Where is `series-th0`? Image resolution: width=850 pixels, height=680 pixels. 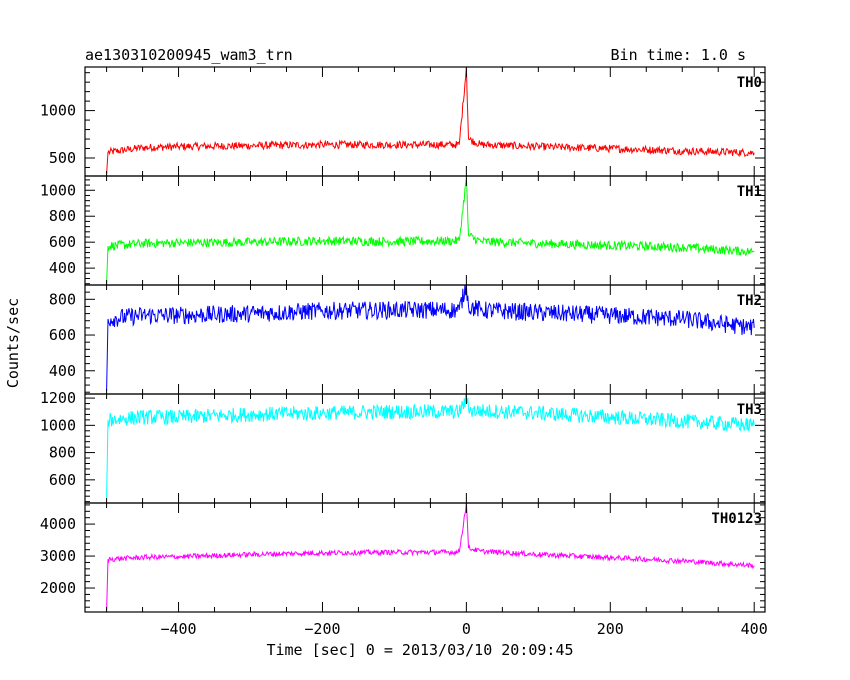
series-th0 is located at coordinates (430, 121).